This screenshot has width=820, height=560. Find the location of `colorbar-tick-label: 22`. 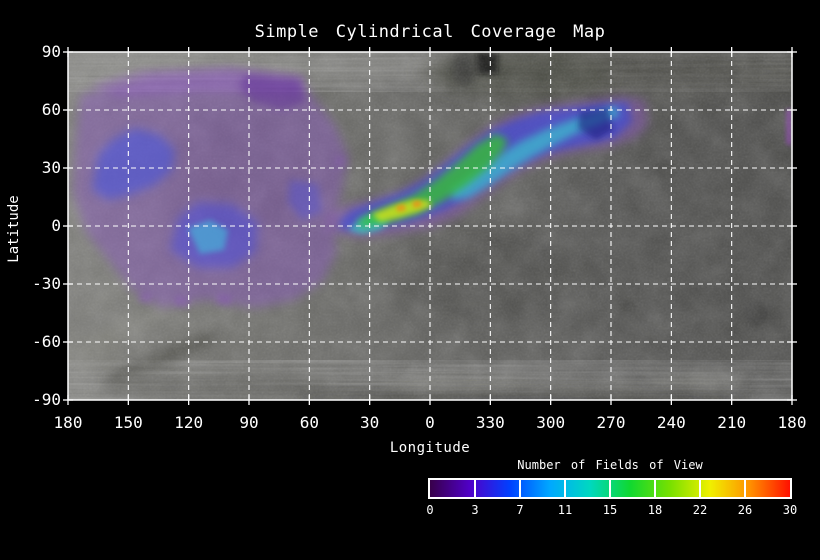

colorbar-tick-label: 22 is located at coordinates (700, 510).